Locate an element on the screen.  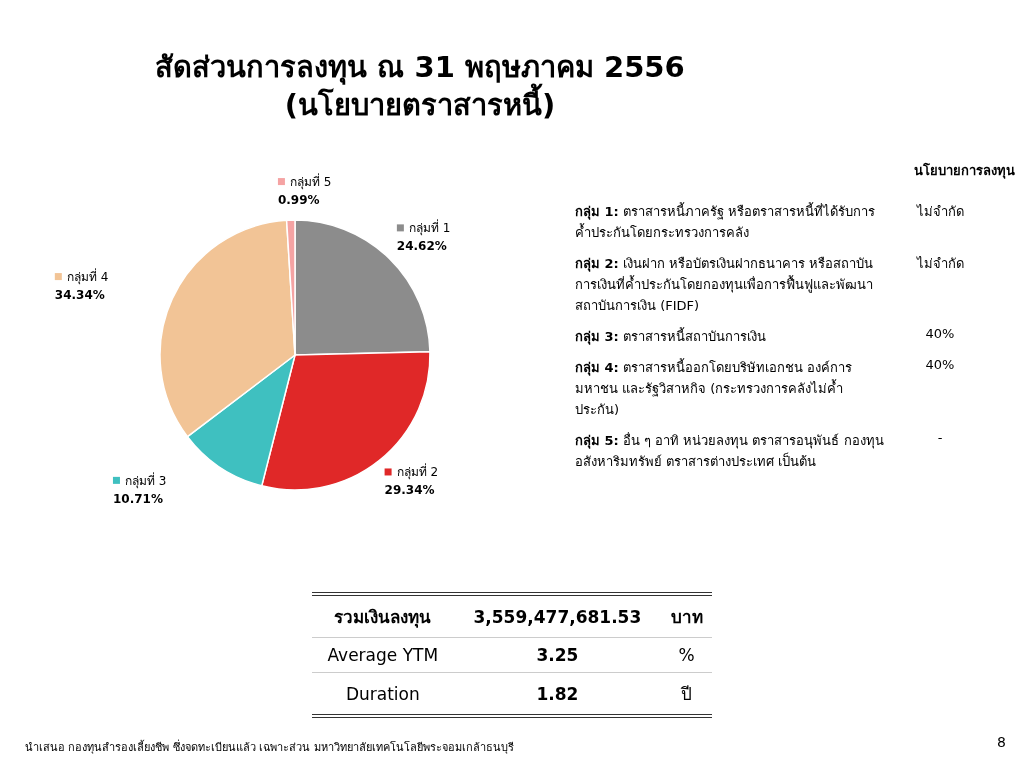
text: กลุ่ม 1: ตราสารหนี้ภาครัฐ หรือตราสารหนี้ที่ได้รับการค้ำประกันโดยกระทรวงการคลัง is located at coordinates (726, 221).